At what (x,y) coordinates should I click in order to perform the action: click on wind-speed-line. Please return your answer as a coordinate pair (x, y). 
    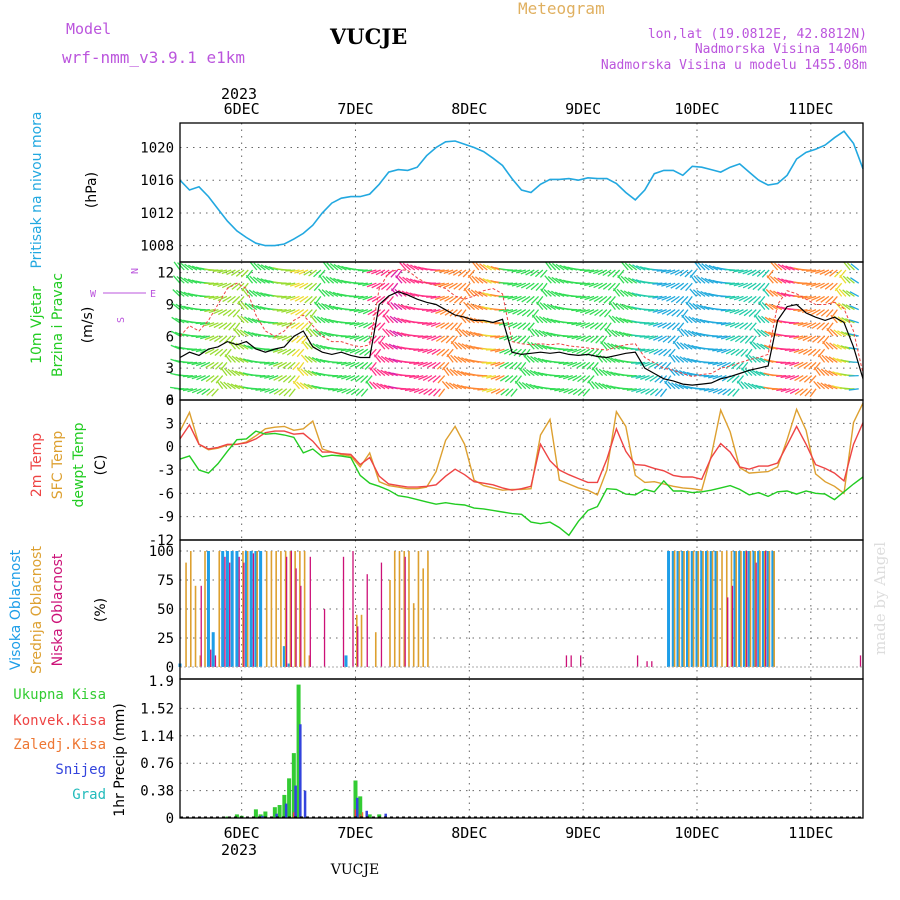
    Looking at the image, I should click on (521, 338).